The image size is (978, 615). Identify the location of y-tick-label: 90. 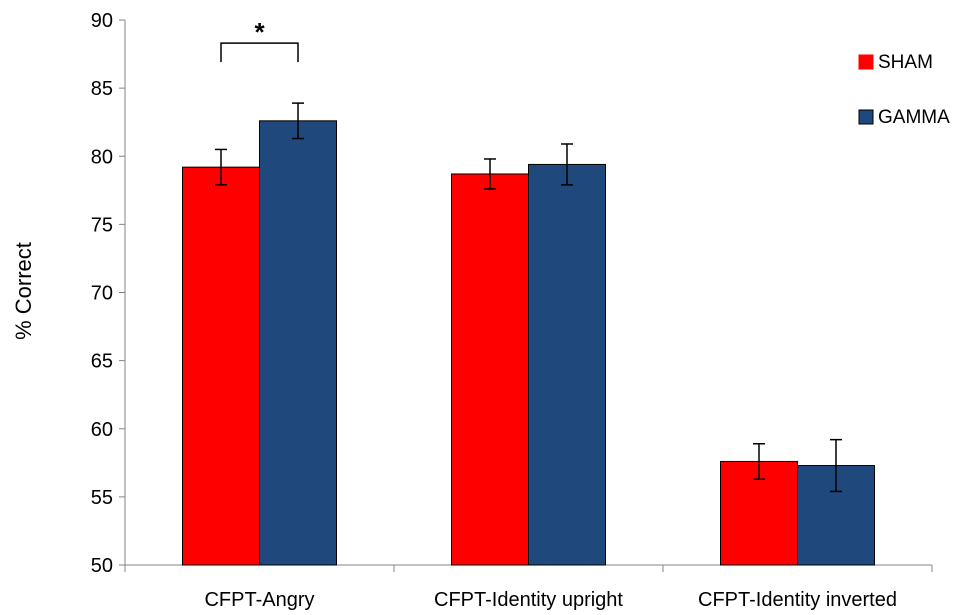
(102, 21).